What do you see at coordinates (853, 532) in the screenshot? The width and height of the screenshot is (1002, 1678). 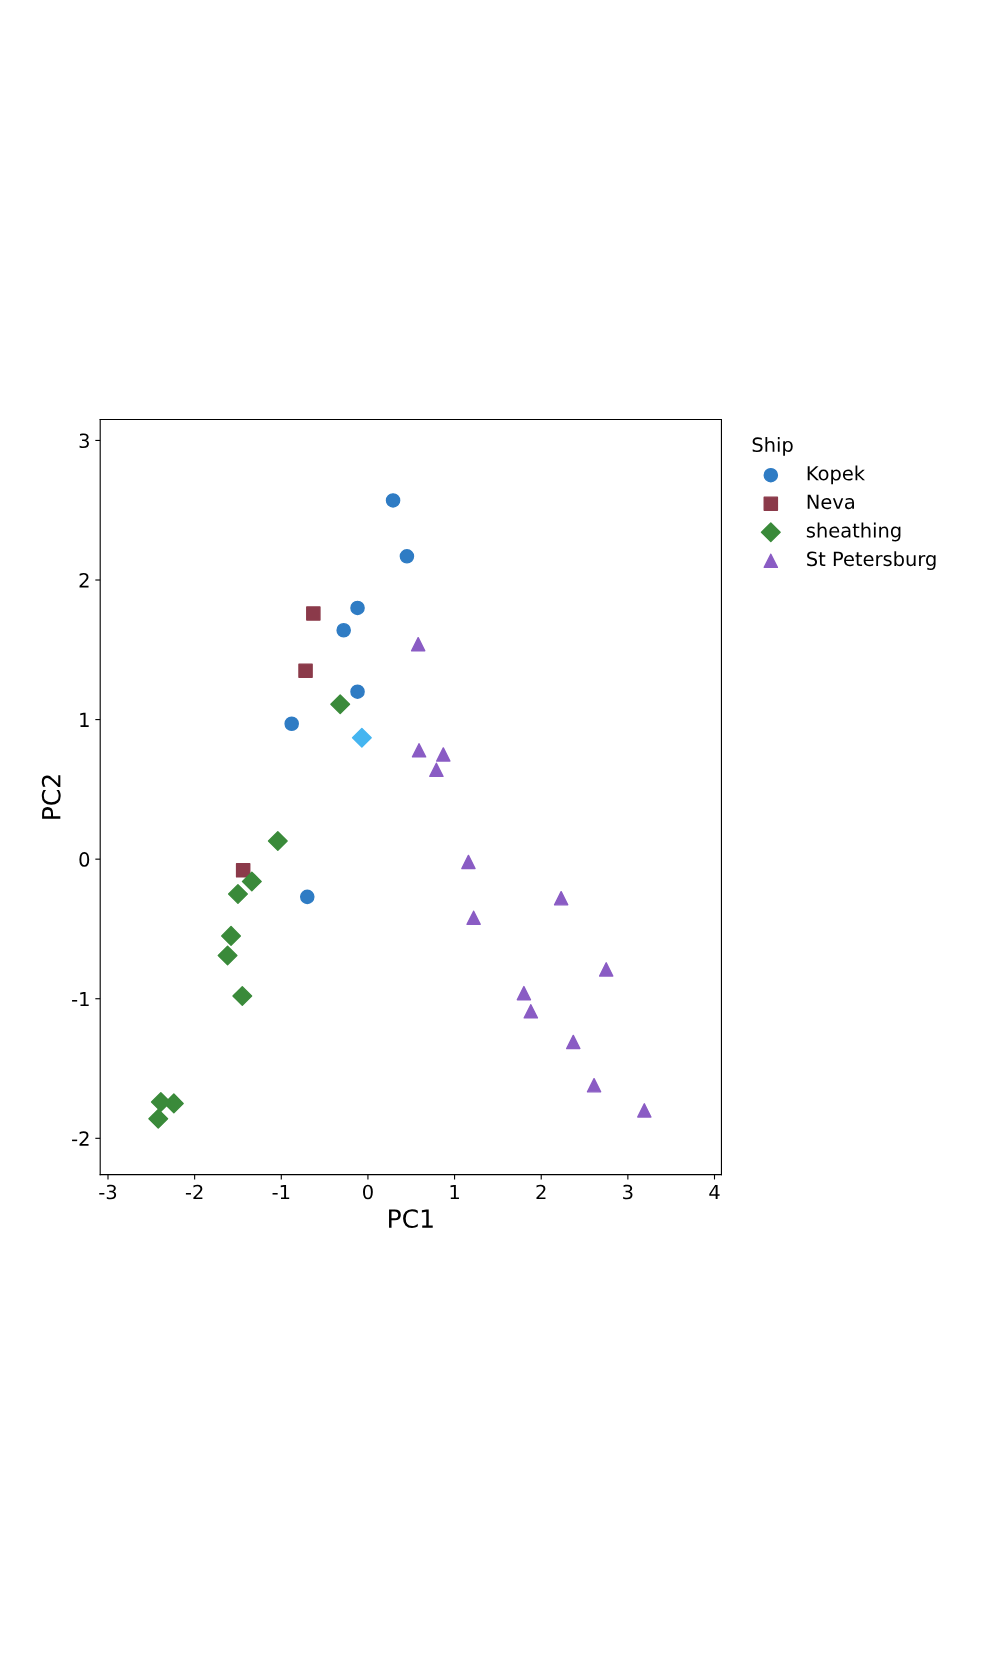 I see `legend-label: sheathing` at bounding box center [853, 532].